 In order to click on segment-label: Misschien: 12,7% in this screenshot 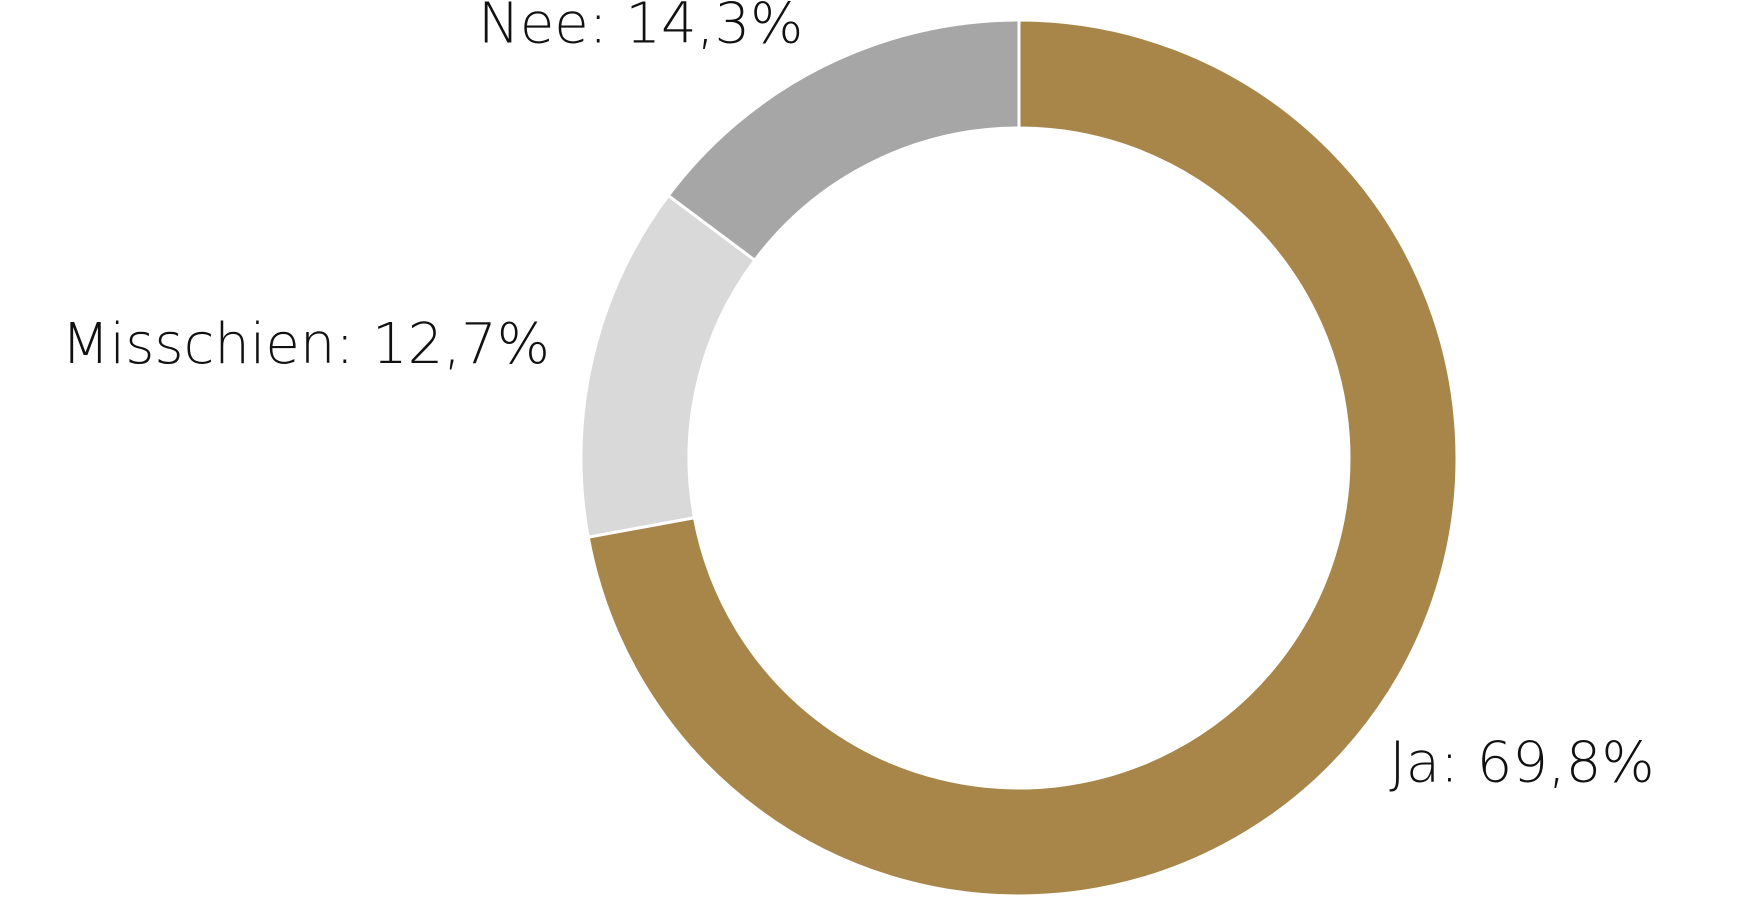, I will do `click(305, 344)`.